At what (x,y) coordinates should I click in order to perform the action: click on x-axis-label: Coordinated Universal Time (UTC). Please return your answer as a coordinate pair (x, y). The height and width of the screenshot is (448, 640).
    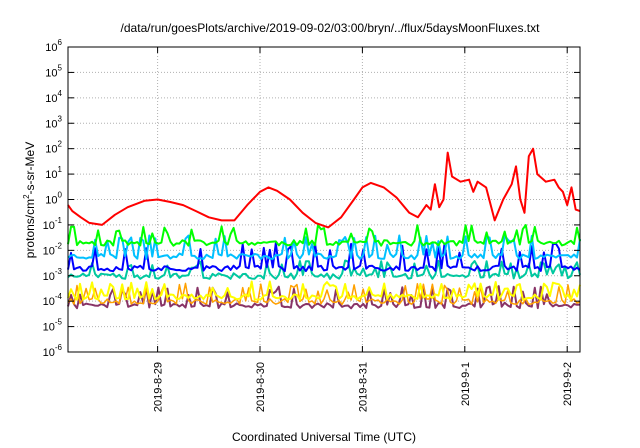
    Looking at the image, I should click on (324, 437).